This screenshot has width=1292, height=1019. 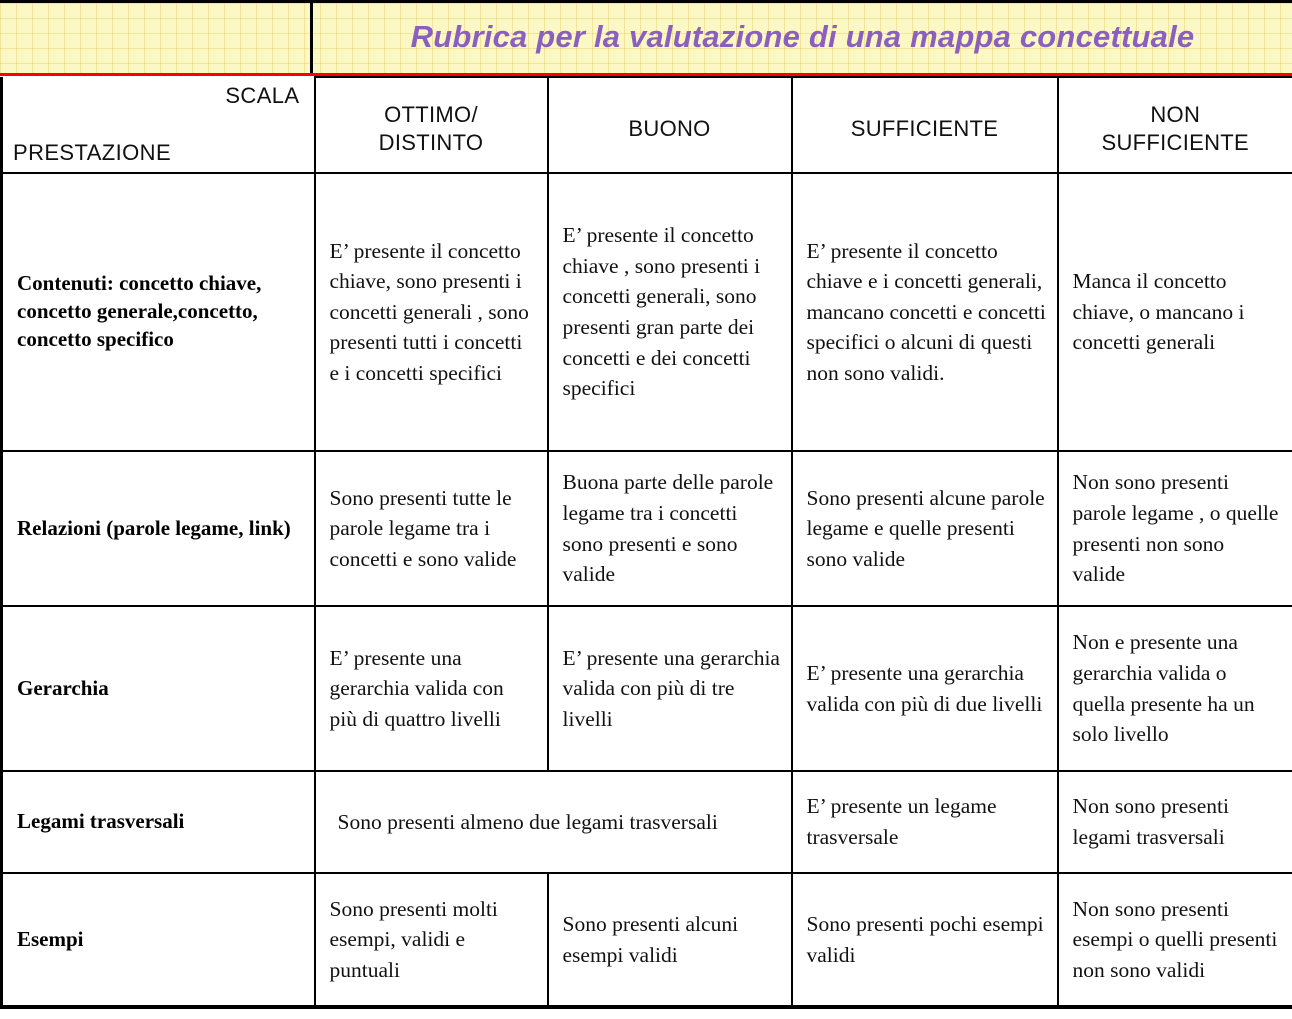 What do you see at coordinates (669, 128) in the screenshot?
I see `column-header-buono-line1: BUONO` at bounding box center [669, 128].